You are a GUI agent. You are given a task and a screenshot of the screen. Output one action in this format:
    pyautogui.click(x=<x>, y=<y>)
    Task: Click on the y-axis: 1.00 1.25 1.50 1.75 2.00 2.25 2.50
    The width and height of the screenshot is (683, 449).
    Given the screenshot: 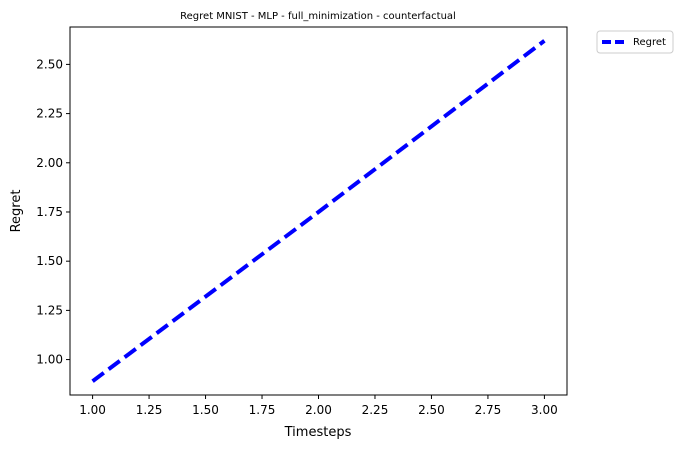 What is the action you would take?
    pyautogui.click(x=53, y=212)
    